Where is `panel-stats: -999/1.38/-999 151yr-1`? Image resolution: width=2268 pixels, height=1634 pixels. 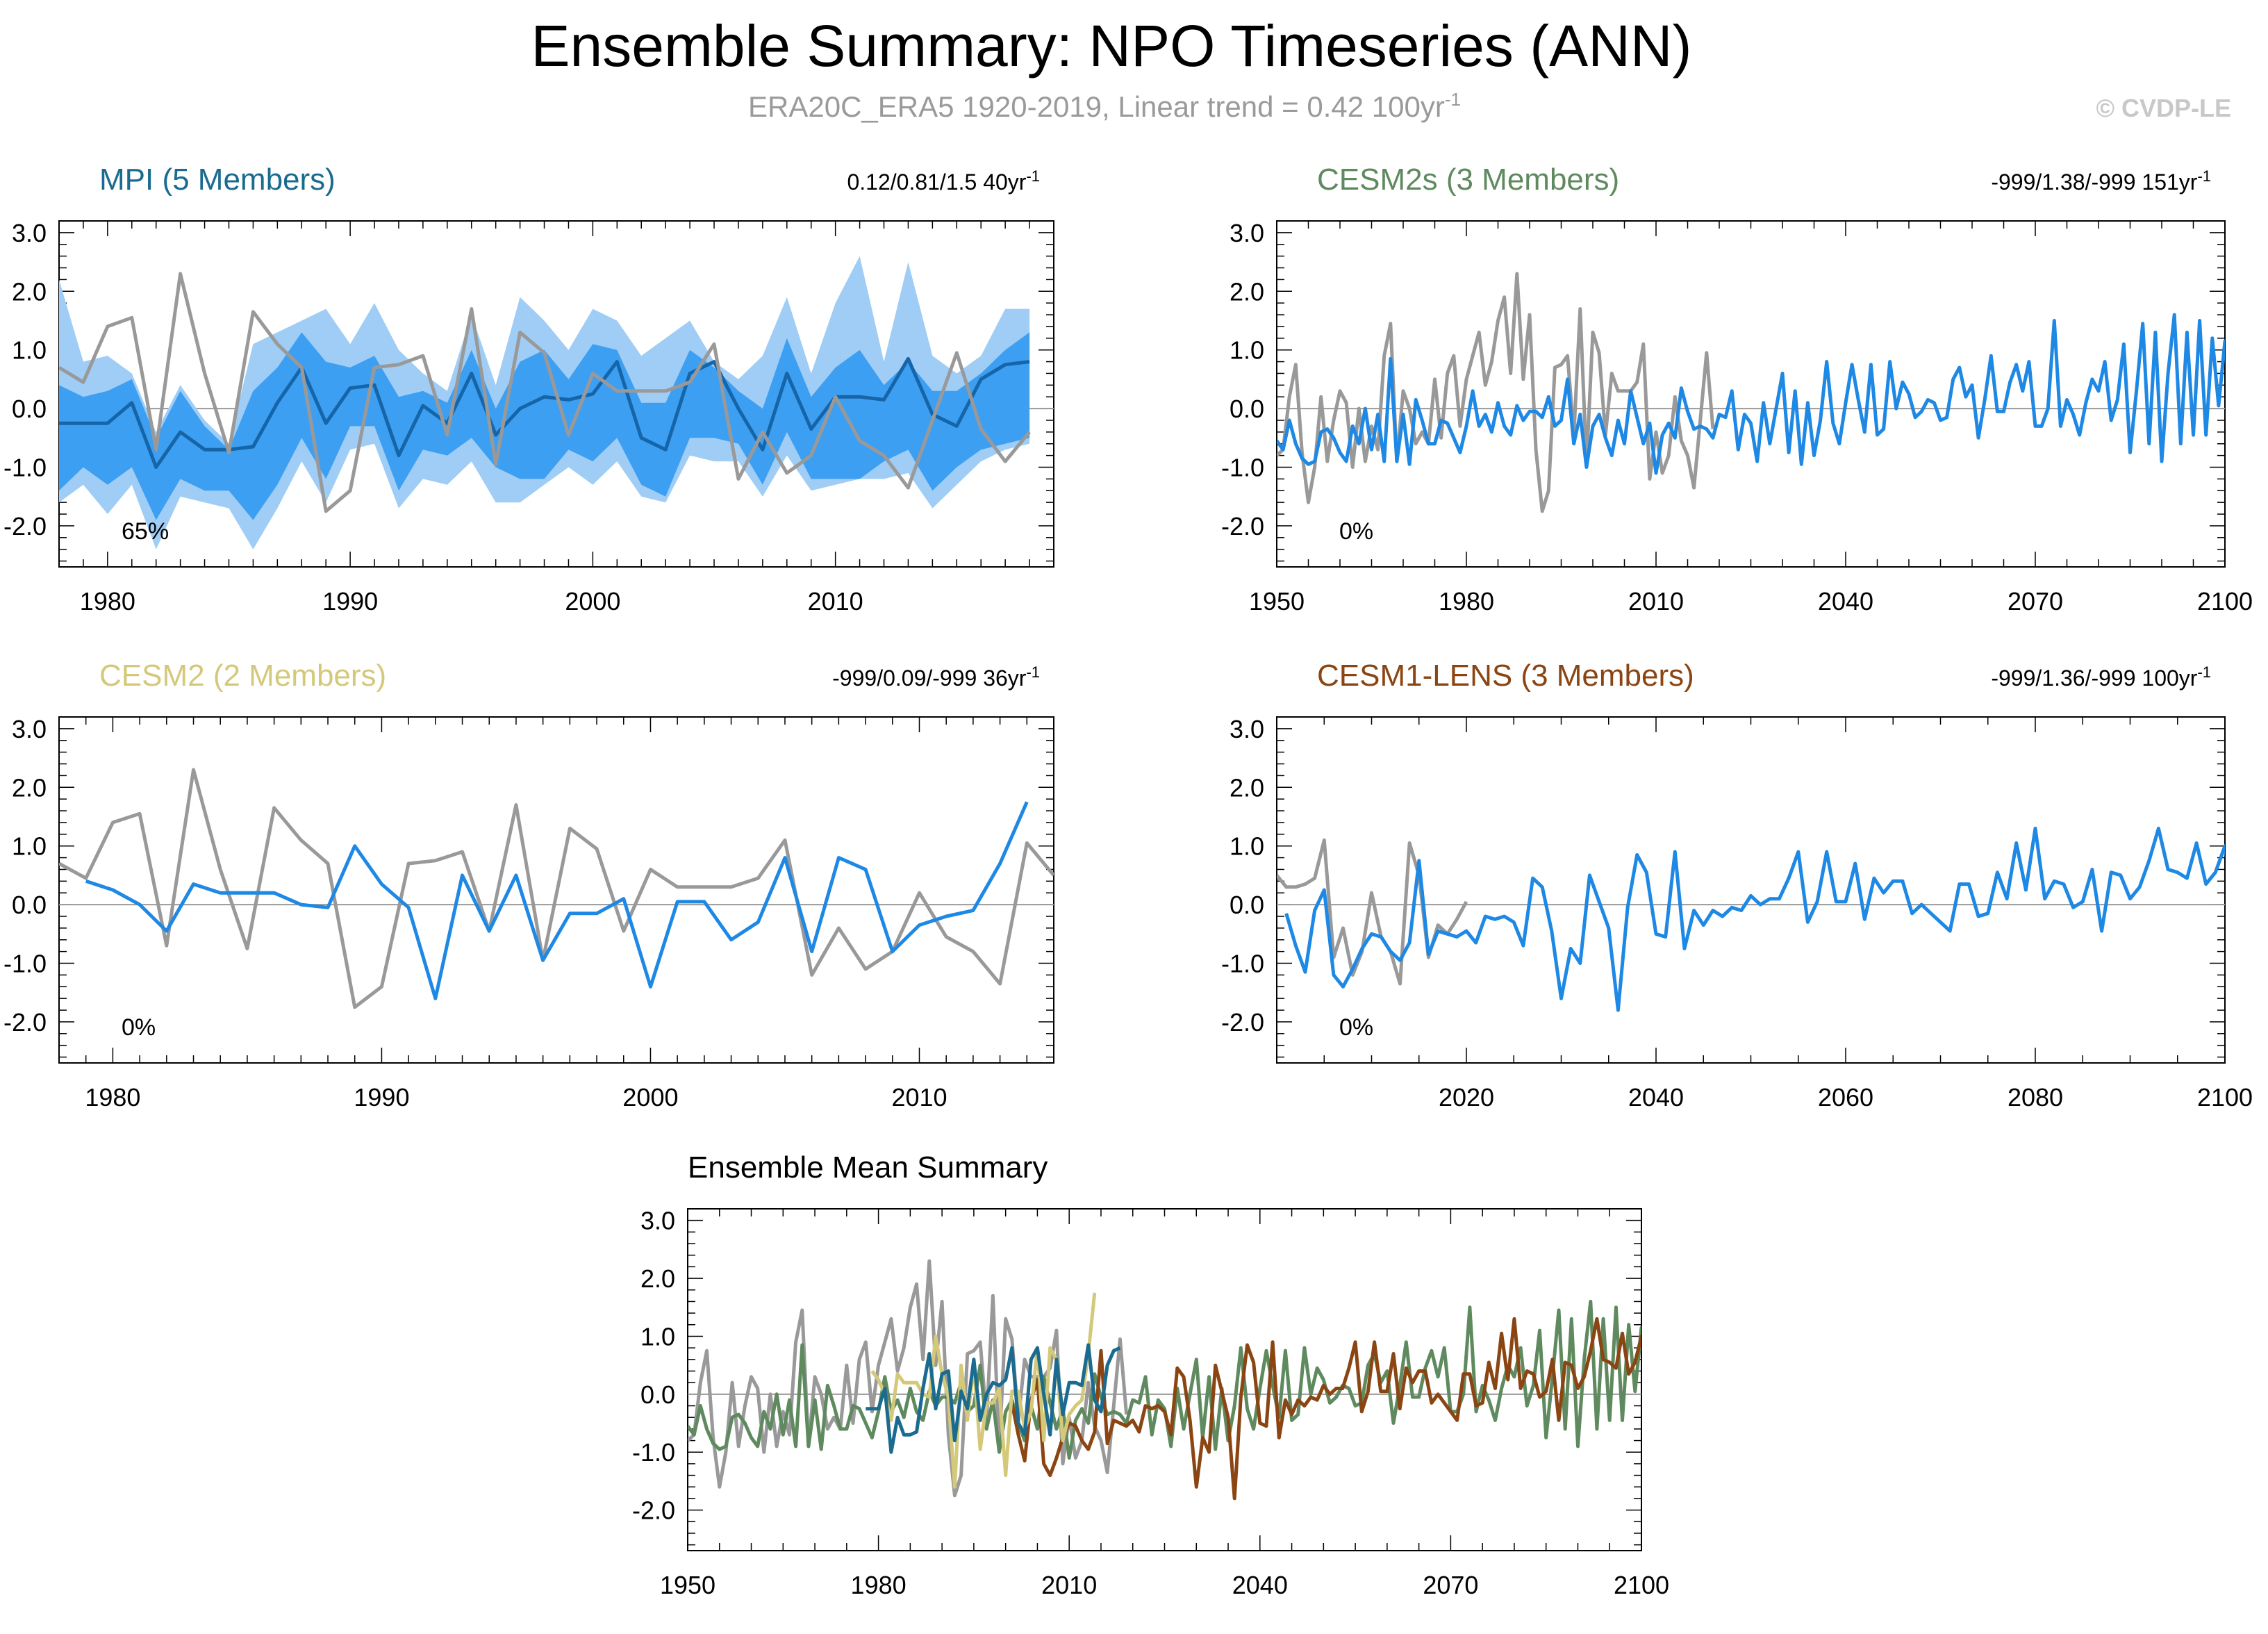
panel-stats: -999/1.38/-999 151yr-1 is located at coordinates (2101, 181).